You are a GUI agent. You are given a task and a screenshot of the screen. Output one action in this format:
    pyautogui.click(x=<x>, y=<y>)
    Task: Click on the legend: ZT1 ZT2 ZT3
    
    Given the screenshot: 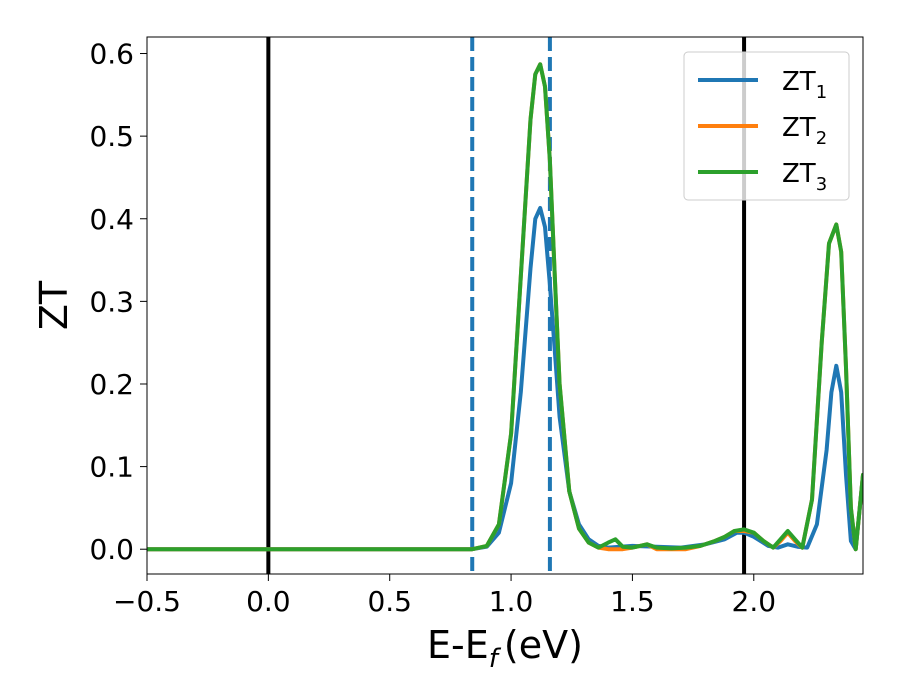 What is the action you would take?
    pyautogui.click(x=766, y=126)
    